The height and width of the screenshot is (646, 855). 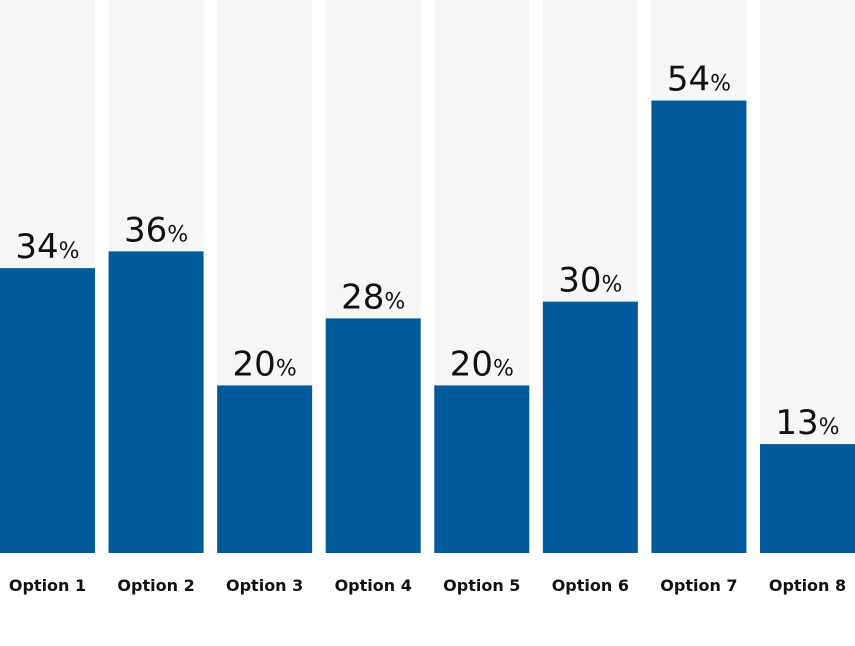 I want to click on value-label: 28%, so click(x=373, y=297).